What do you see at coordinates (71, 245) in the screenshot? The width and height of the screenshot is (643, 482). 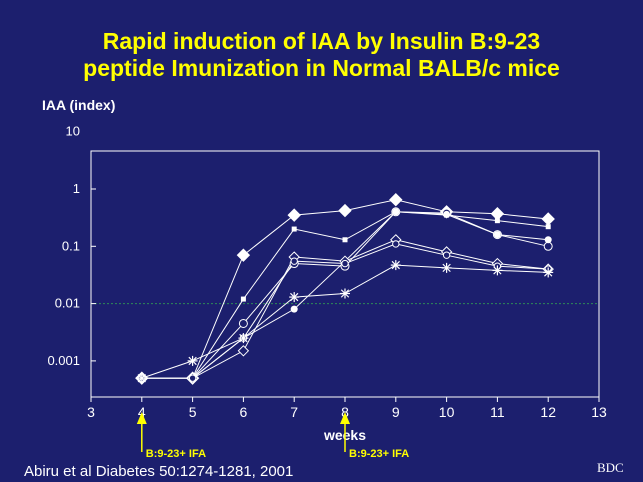 I see `y-tick-label: 0.1` at bounding box center [71, 245].